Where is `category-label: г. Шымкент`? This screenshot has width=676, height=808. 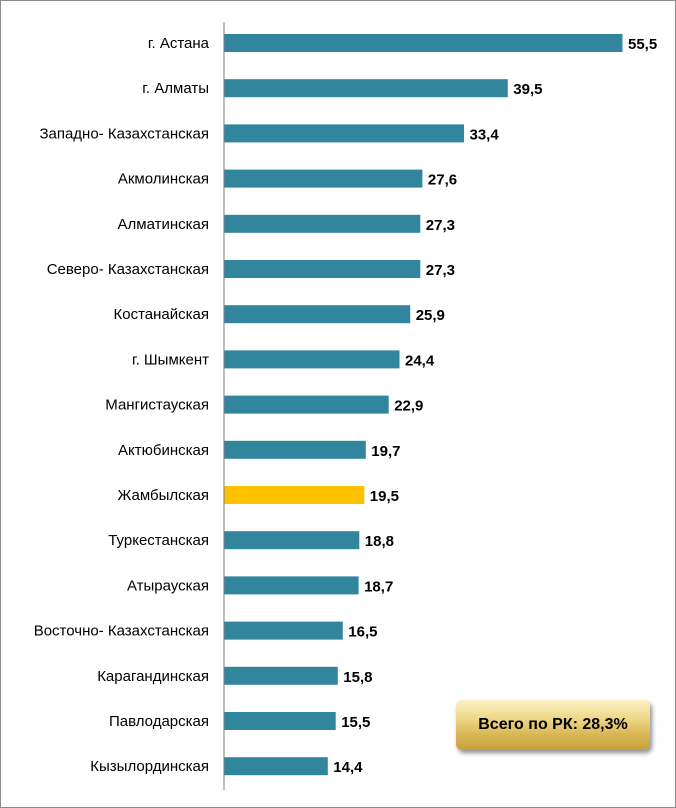
category-label: г. Шымкент is located at coordinates (170, 359).